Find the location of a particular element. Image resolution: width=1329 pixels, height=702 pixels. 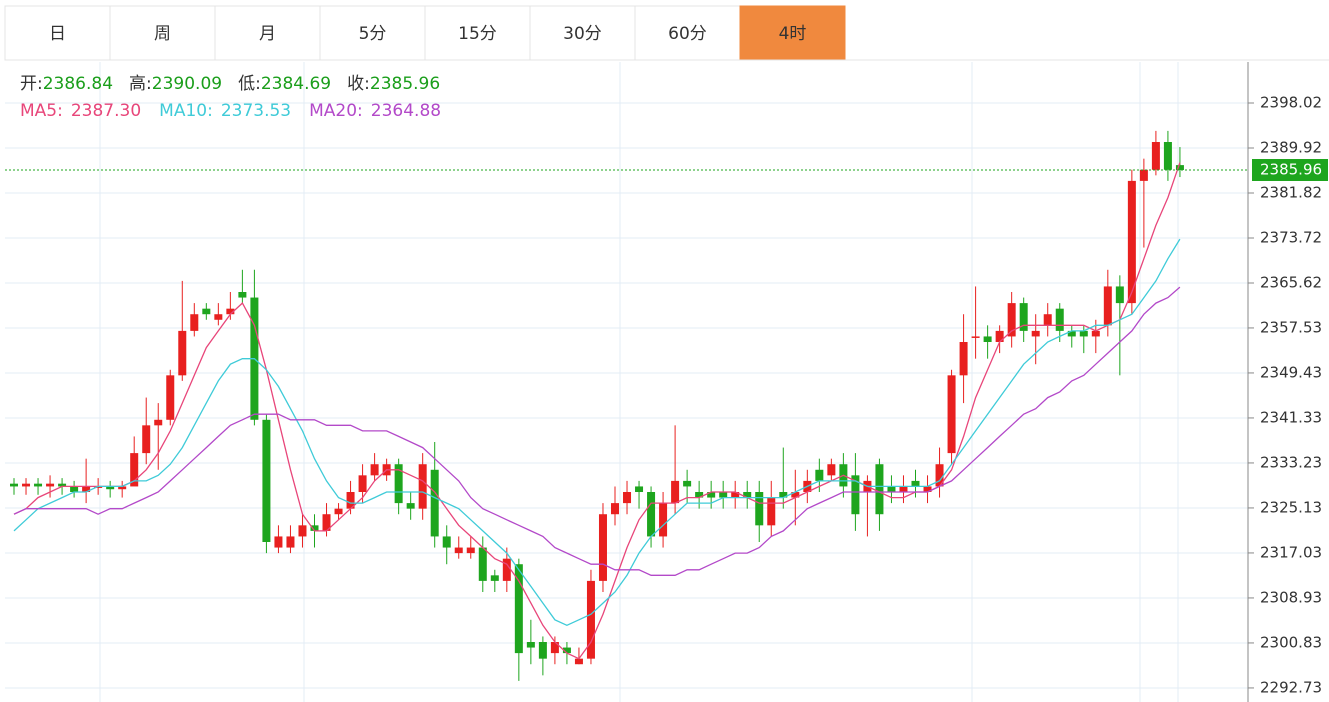

y-tick-label: 2300.83 is located at coordinates (1291, 642).